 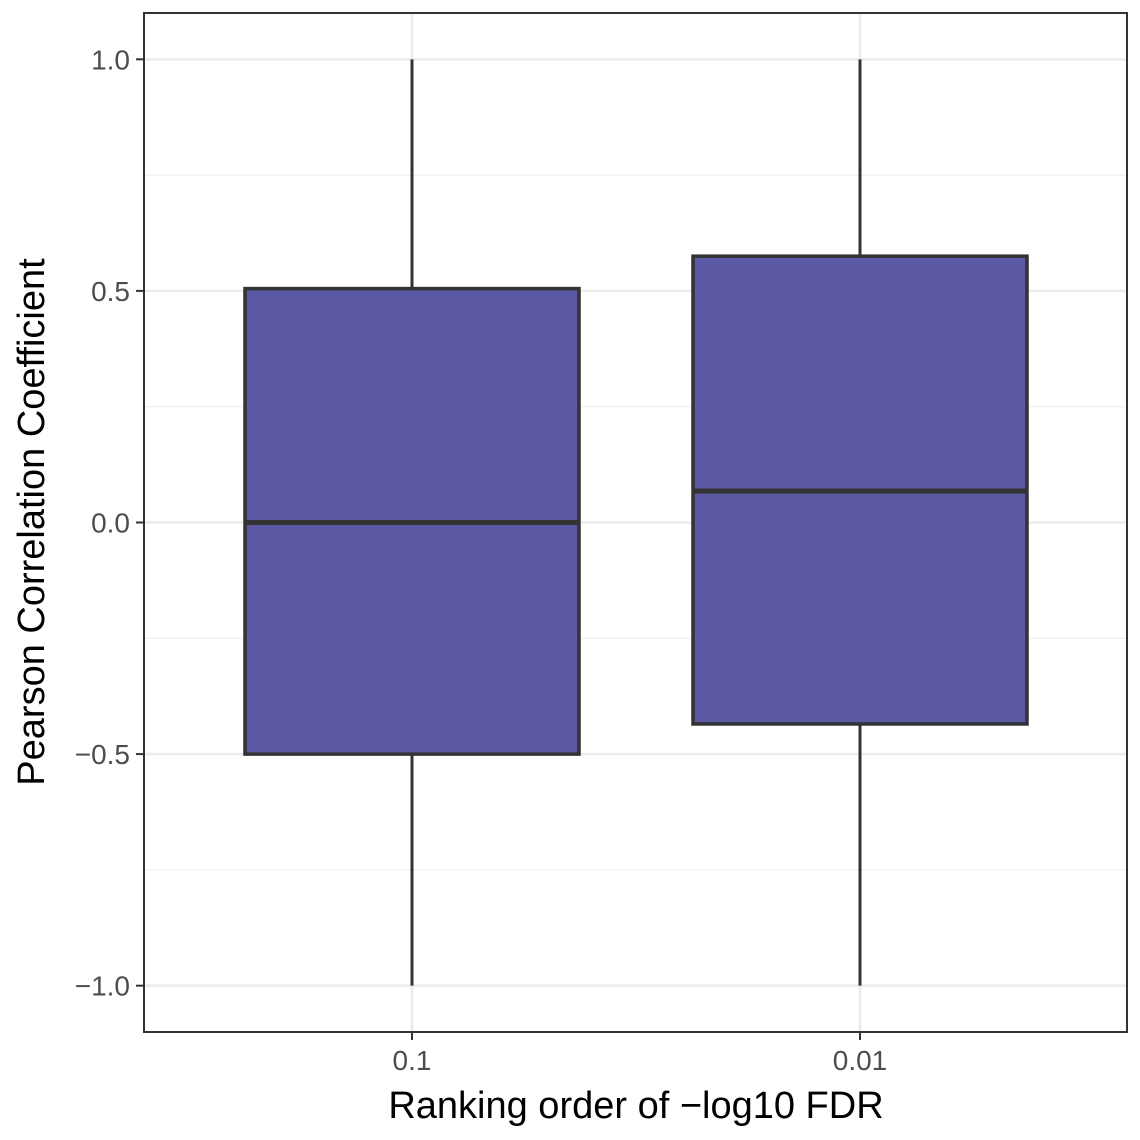 I want to click on x-axis: 0.1 0.01, so click(x=640, y=1054).